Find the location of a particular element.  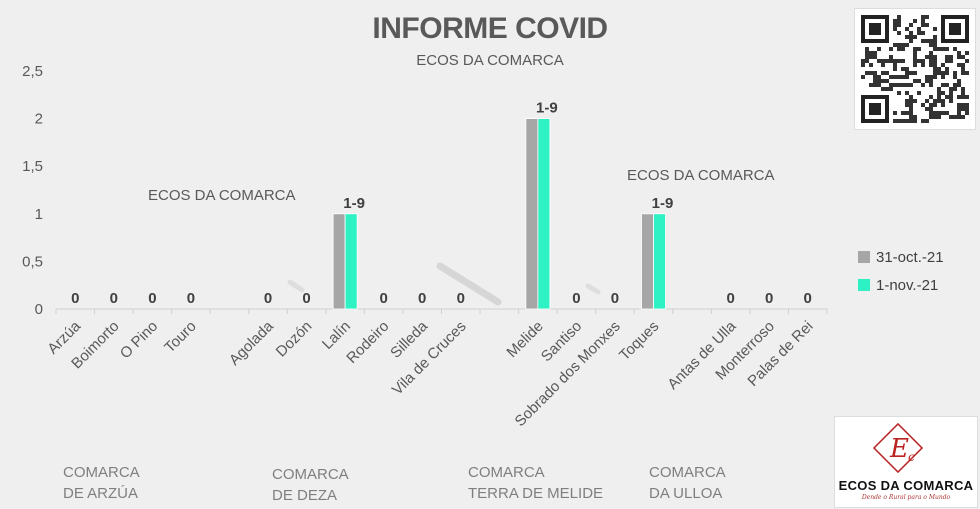

x-tick-label: Lalín is located at coordinates (336, 335).